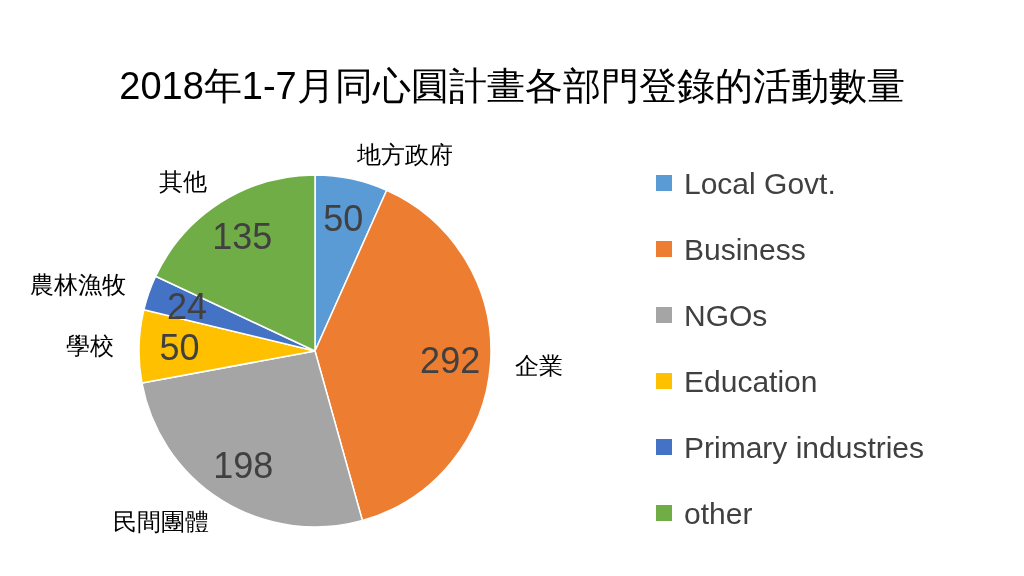 This screenshot has height=576, width=1024. Describe the element at coordinates (512, 86) in the screenshot. I see `title: 2018年1-7月同心圓計畫各部門登錄的活動數量` at that location.